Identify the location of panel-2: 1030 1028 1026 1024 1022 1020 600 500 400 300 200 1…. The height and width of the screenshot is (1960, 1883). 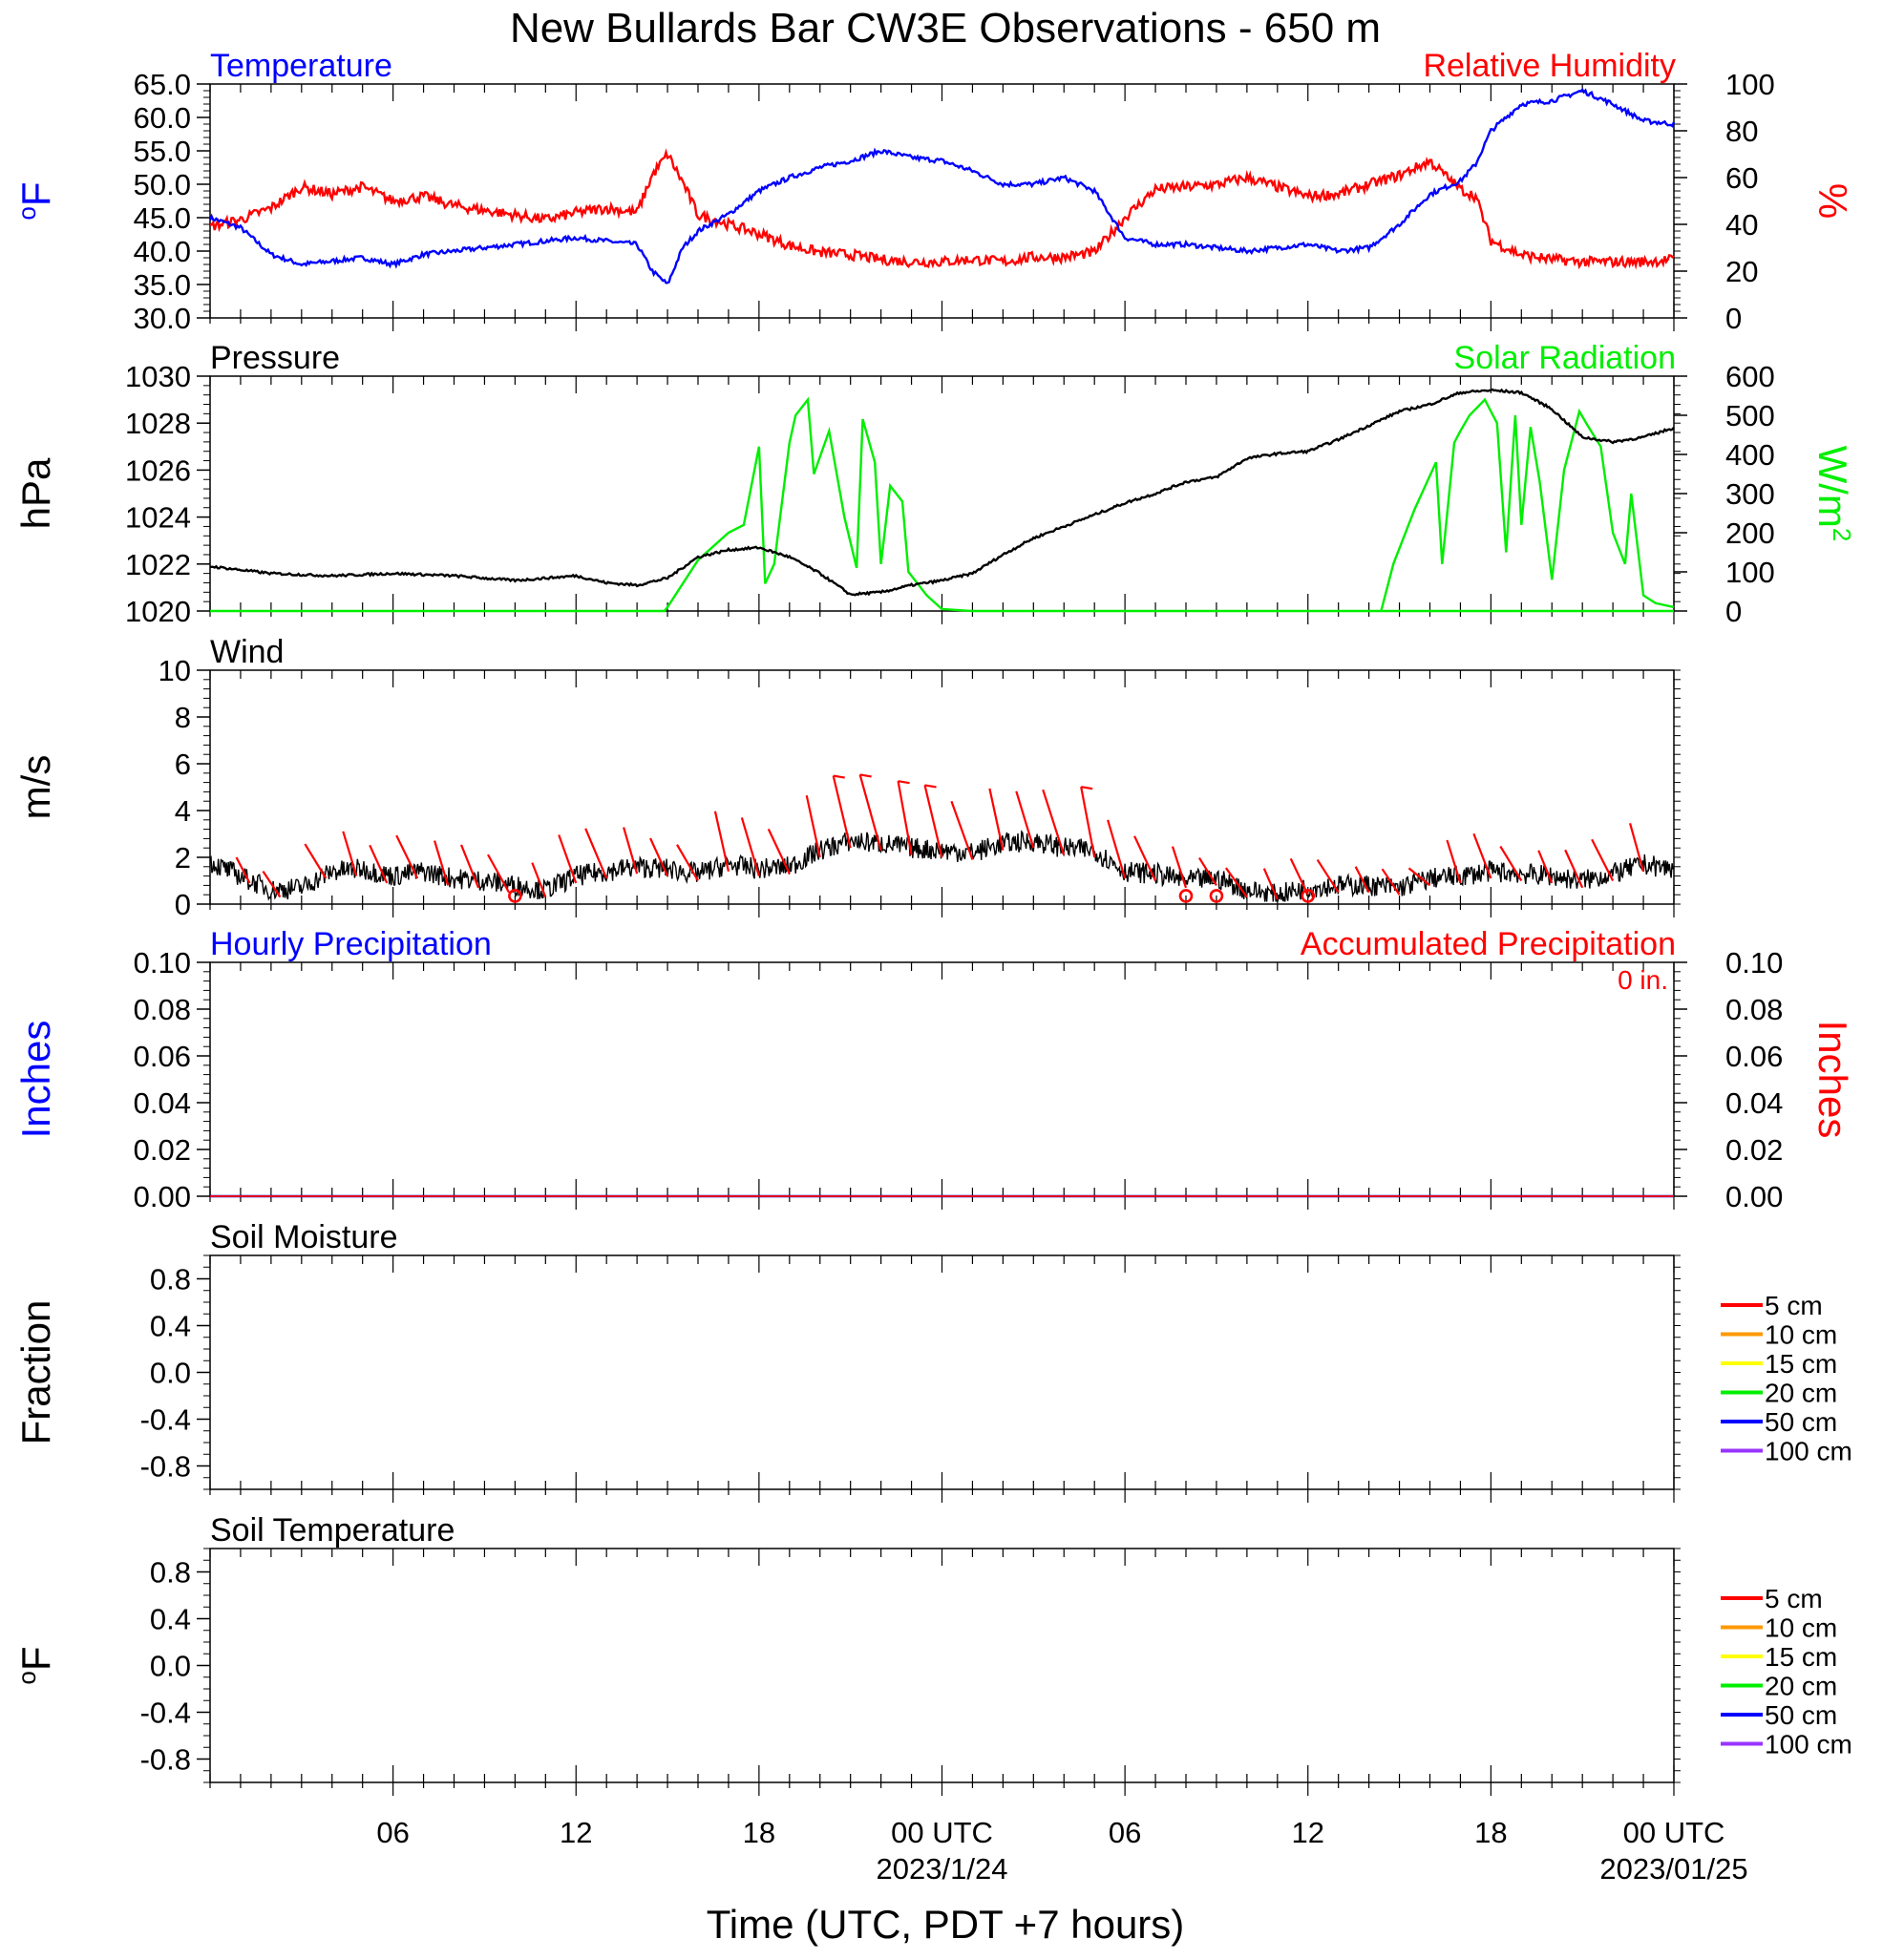
(934, 484).